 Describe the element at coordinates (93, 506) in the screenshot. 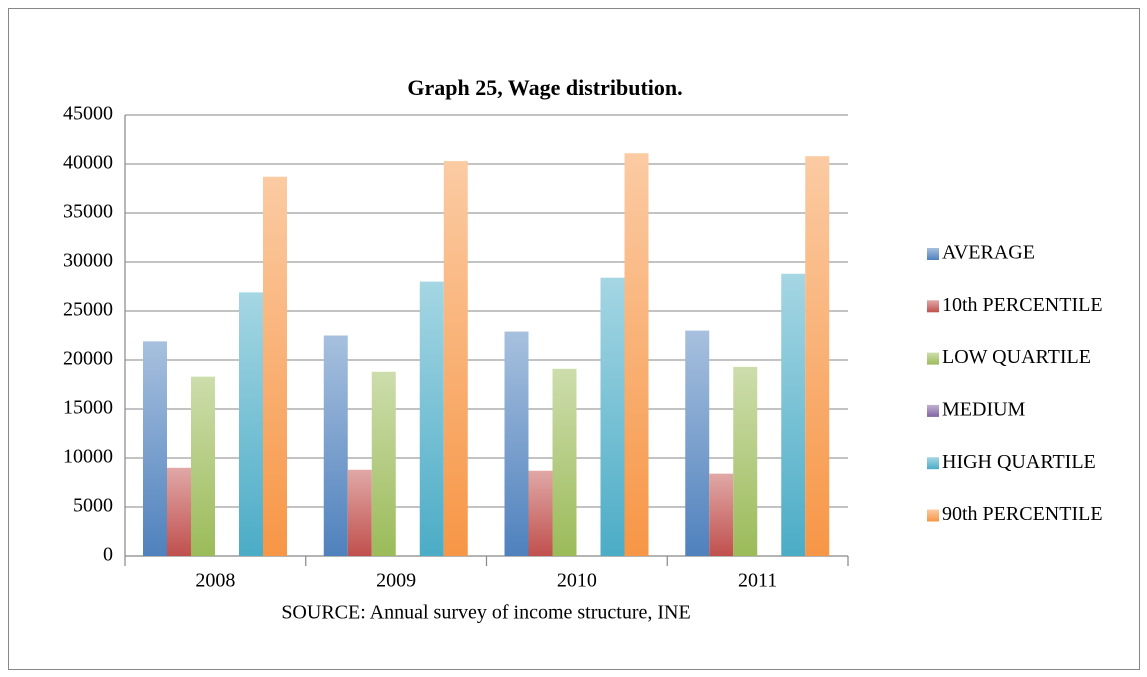

I see `y-tick-label: 5000` at that location.